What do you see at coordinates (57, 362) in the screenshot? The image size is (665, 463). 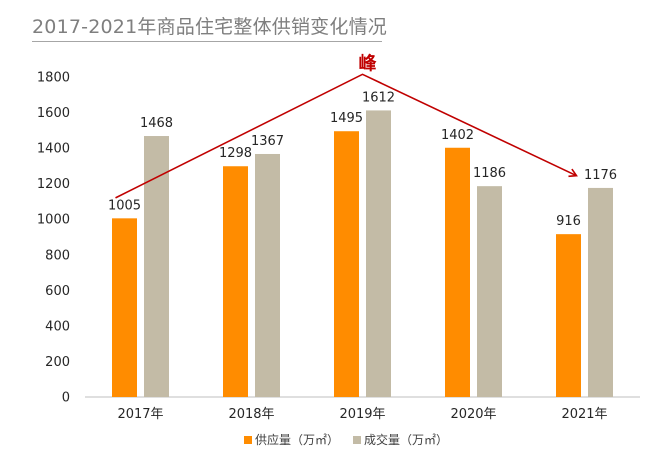 I see `y-tick-label: 200` at bounding box center [57, 362].